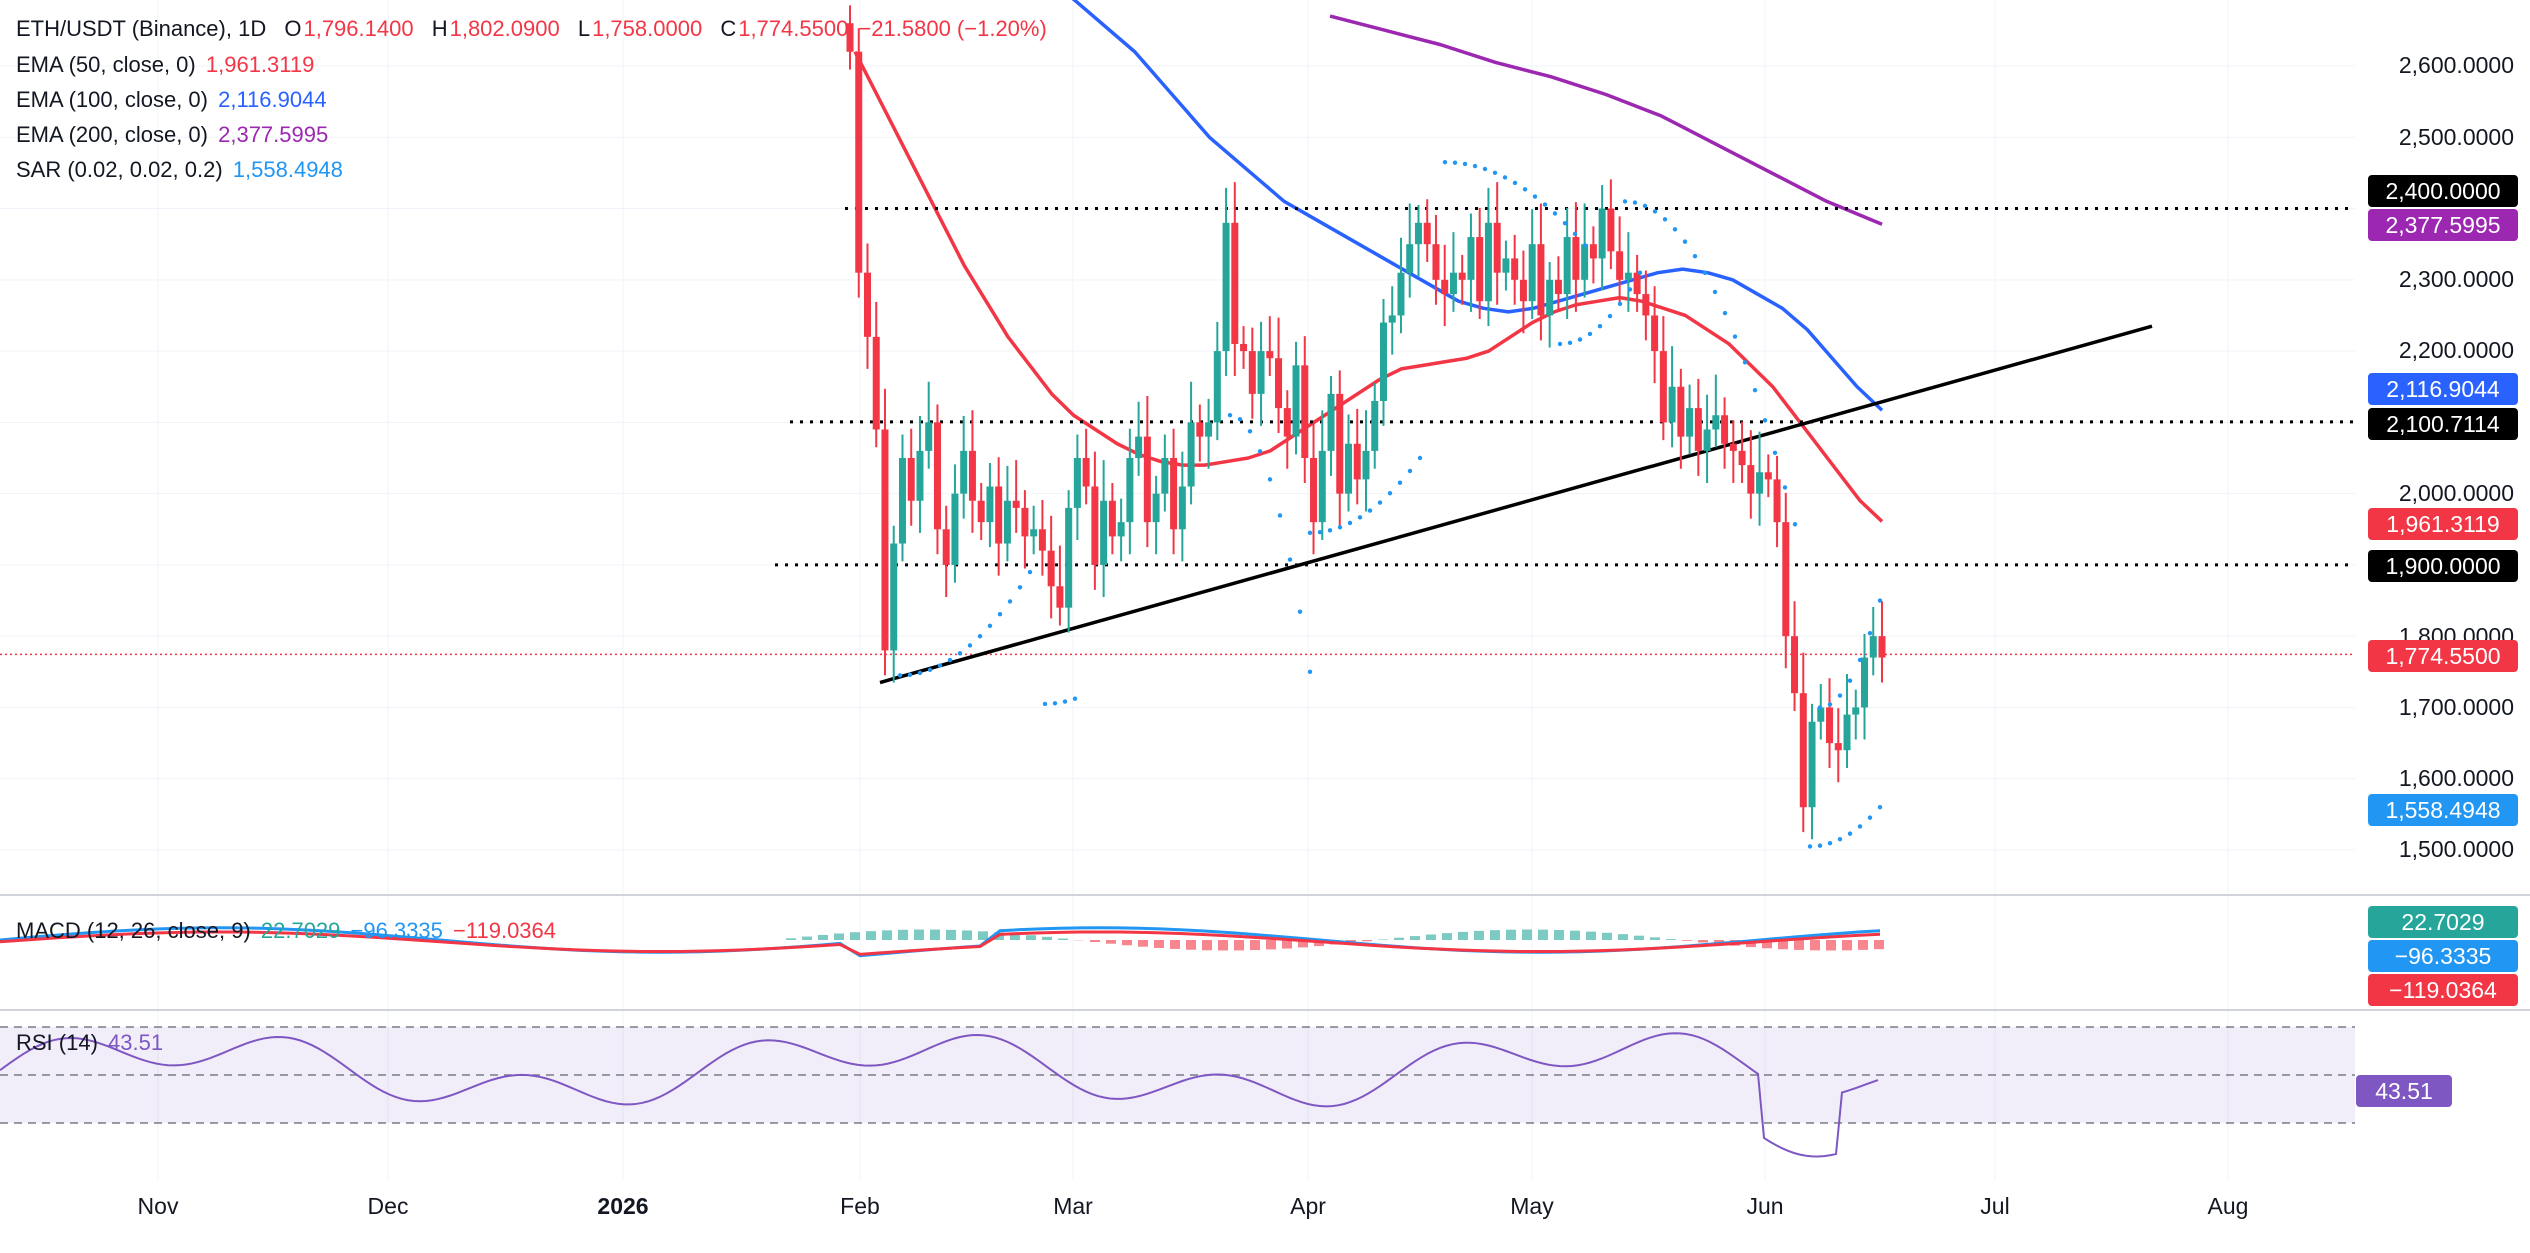 Image resolution: width=2530 pixels, height=1253 pixels. I want to click on rsi-legend: RSI (14) 43.51, so click(91, 1043).